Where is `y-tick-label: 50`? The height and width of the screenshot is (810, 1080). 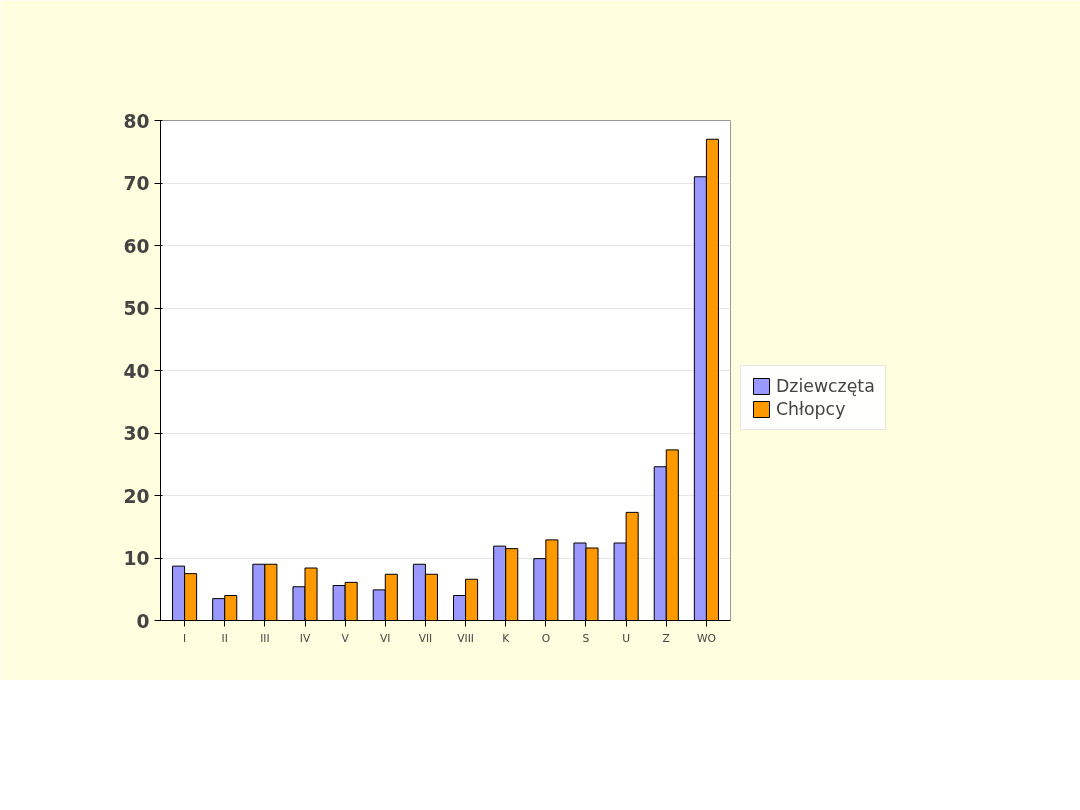 y-tick-label: 50 is located at coordinates (136, 308).